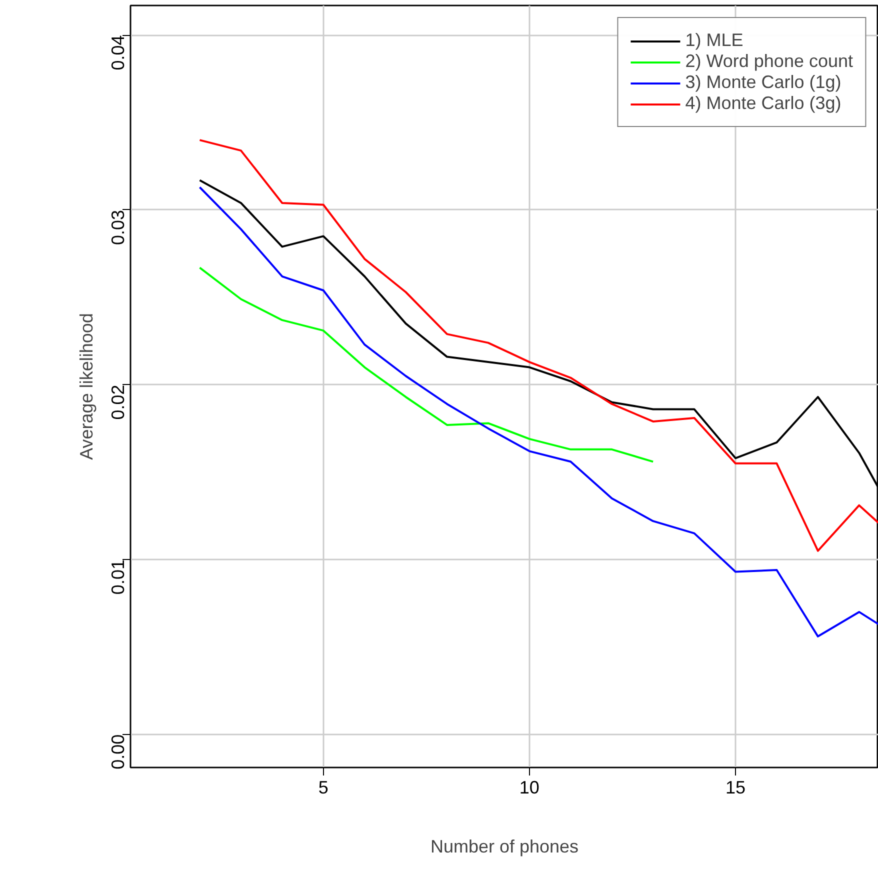 The height and width of the screenshot is (886, 878). Describe the element at coordinates (118, 52) in the screenshot. I see `y-tick-label: 0.04` at that location.